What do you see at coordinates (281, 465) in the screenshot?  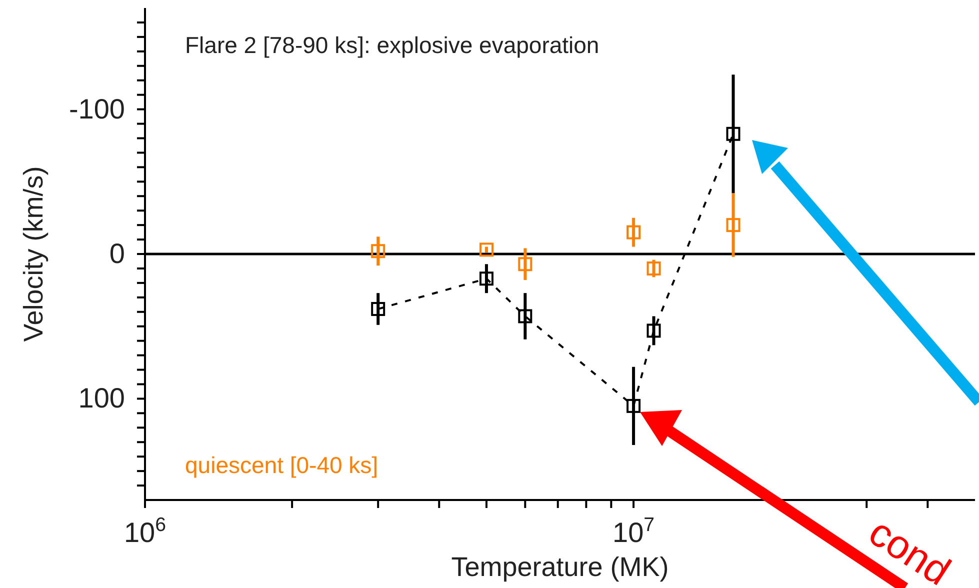 I see `text: quiescent [0-40 ks]` at bounding box center [281, 465].